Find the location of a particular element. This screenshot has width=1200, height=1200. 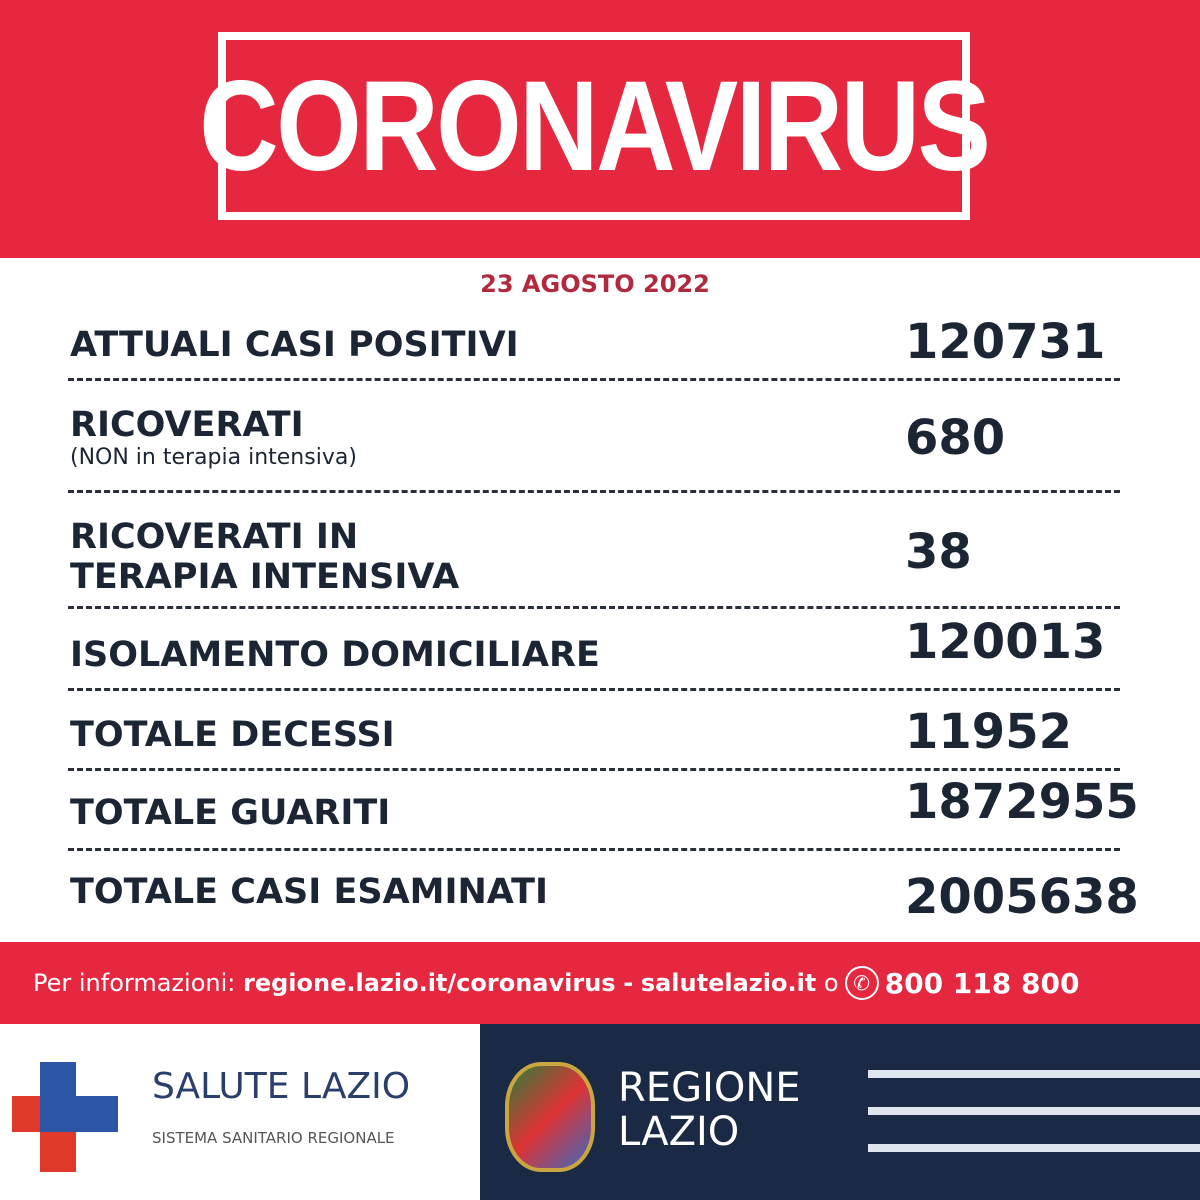

cross-logo-red-left is located at coordinates (26, 1114).